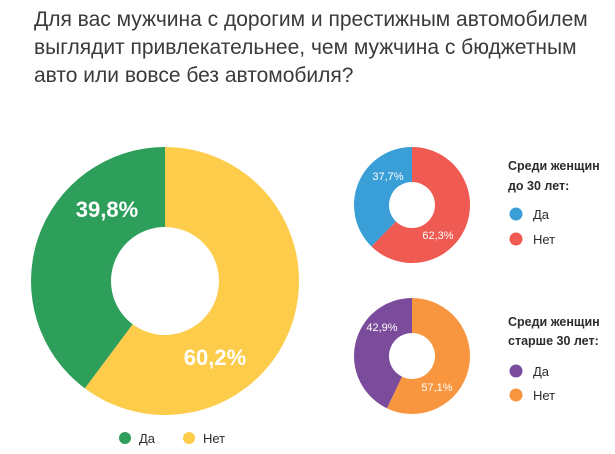  Describe the element at coordinates (436, 388) in the screenshot. I see `donut2-label-no: 57,1%` at that location.